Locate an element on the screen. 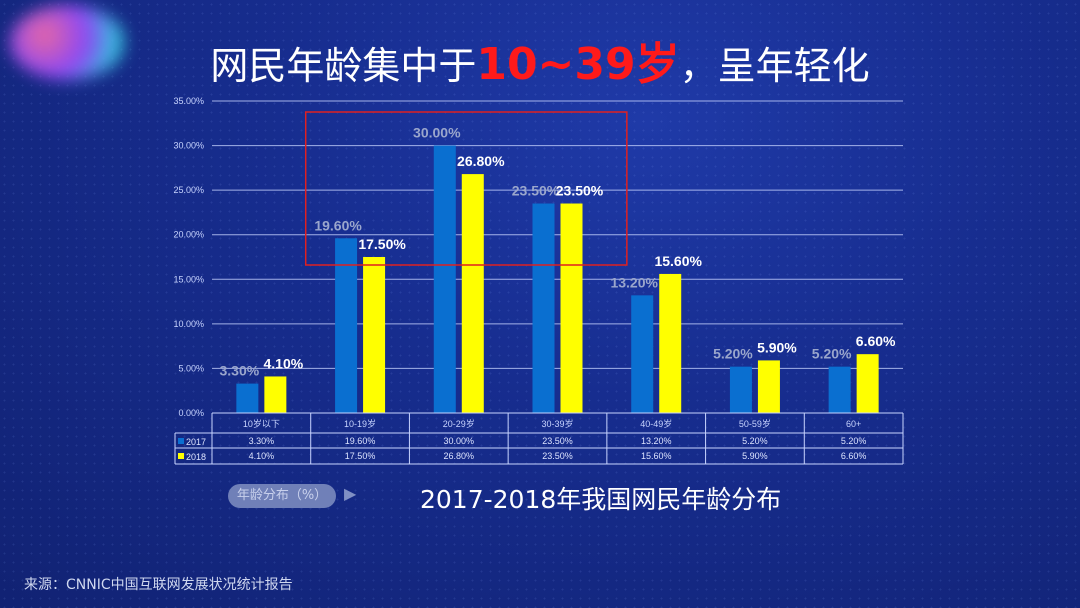  data-label-2017: 19.60% is located at coordinates (338, 225).